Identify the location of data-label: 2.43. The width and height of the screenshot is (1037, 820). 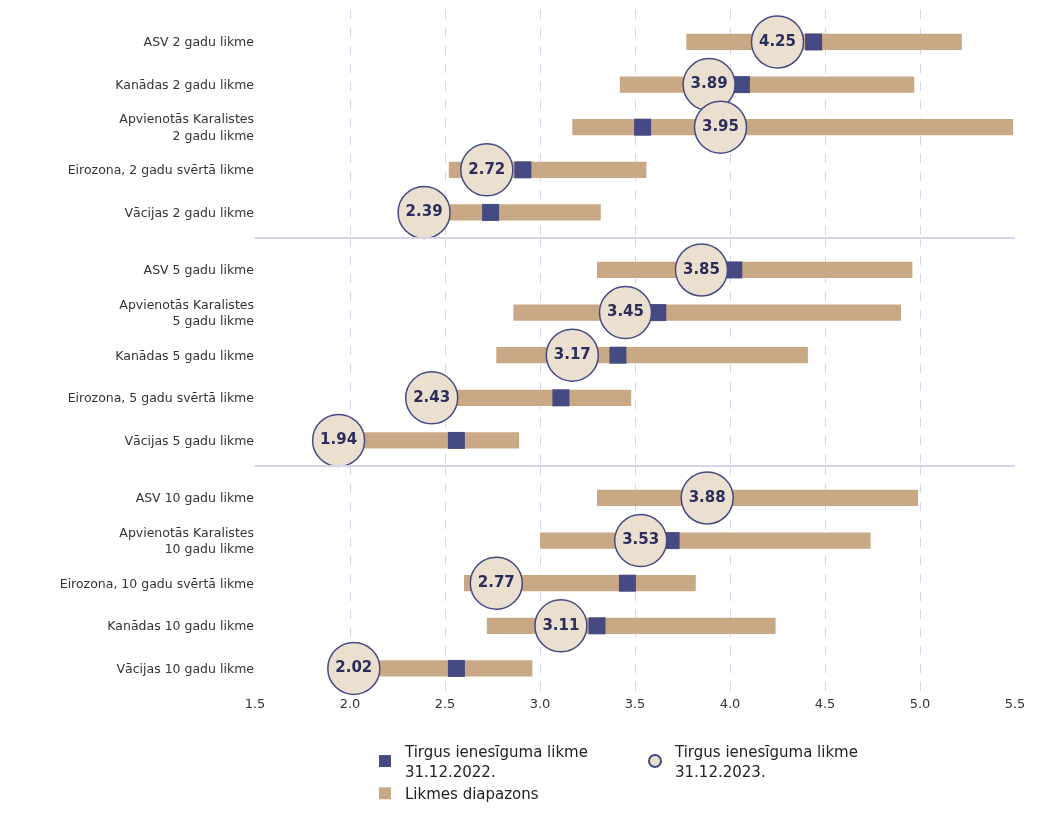
(432, 396).